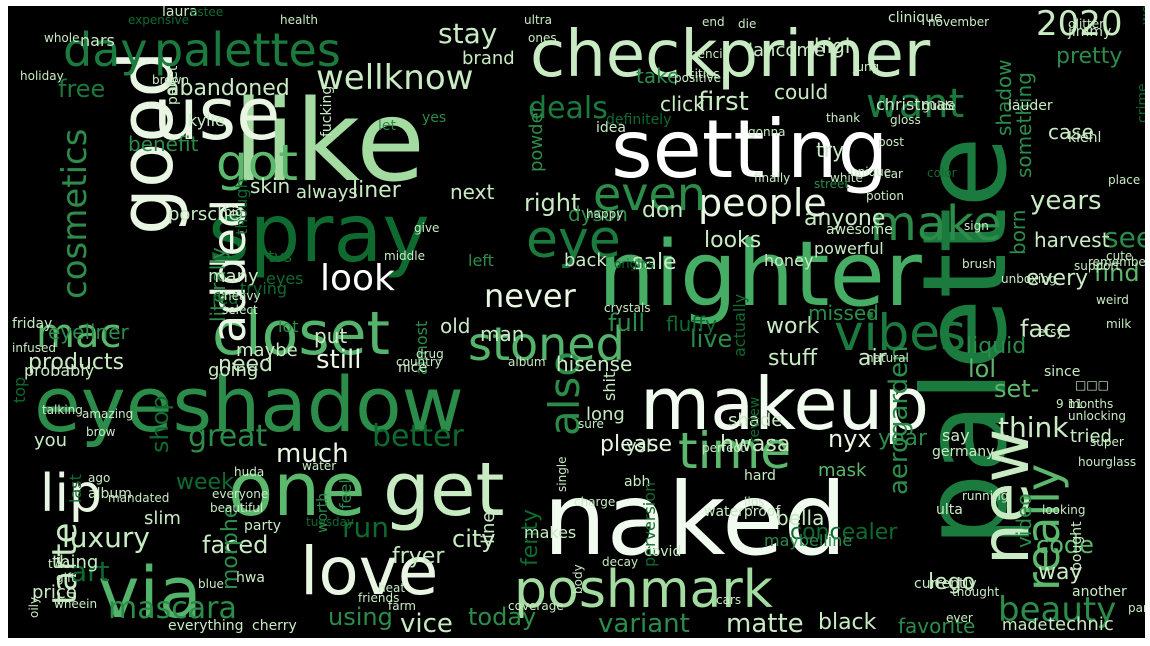 This screenshot has height=646, width=1150. What do you see at coordinates (257, 163) in the screenshot?
I see `word-got: got` at bounding box center [257, 163].